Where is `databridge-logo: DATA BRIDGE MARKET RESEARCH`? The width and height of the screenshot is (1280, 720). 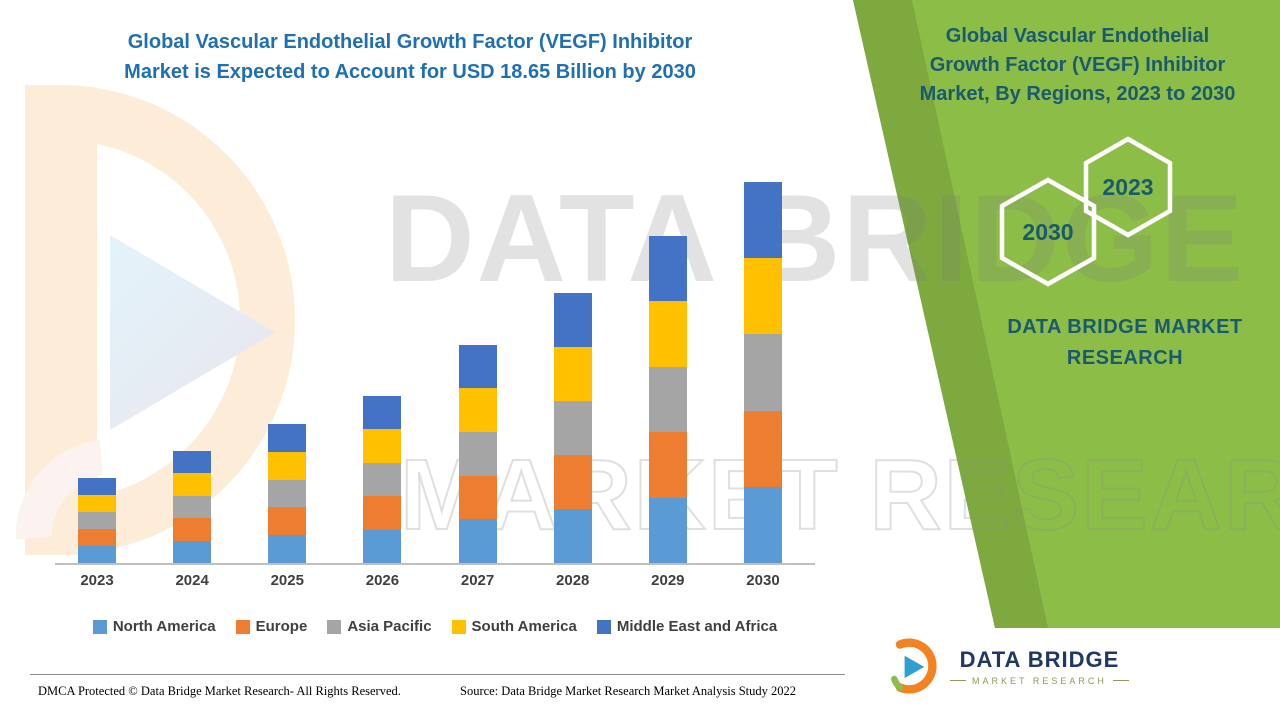 databridge-logo: DATA BRIDGE MARKET RESEARCH is located at coordinates (1007, 666).